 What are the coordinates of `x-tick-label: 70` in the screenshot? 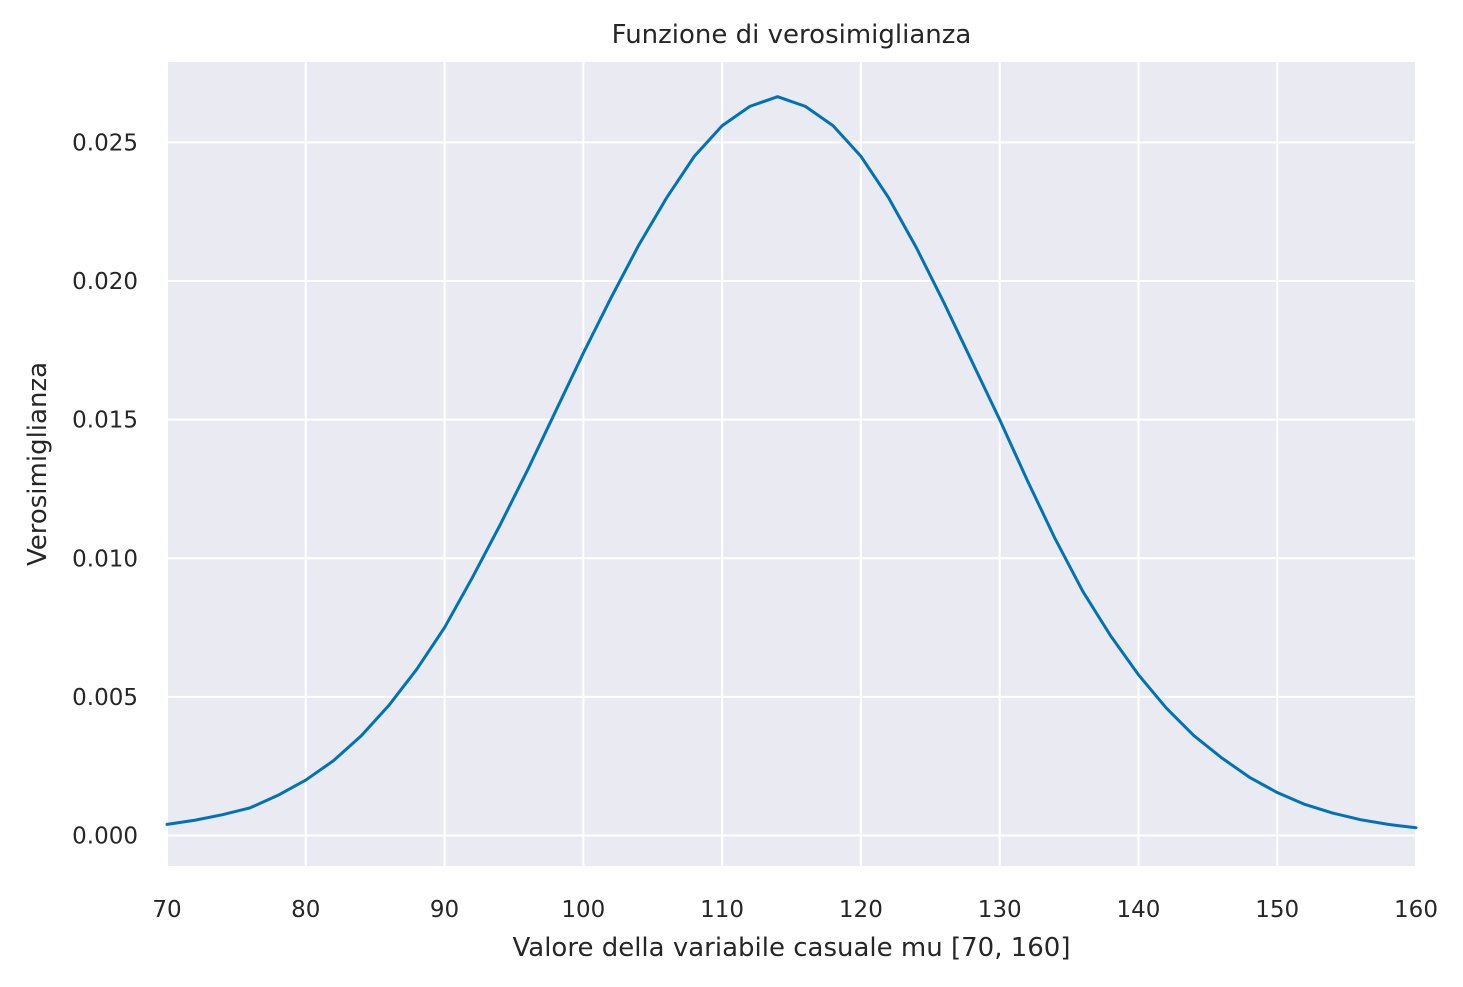 It's located at (166, 910).